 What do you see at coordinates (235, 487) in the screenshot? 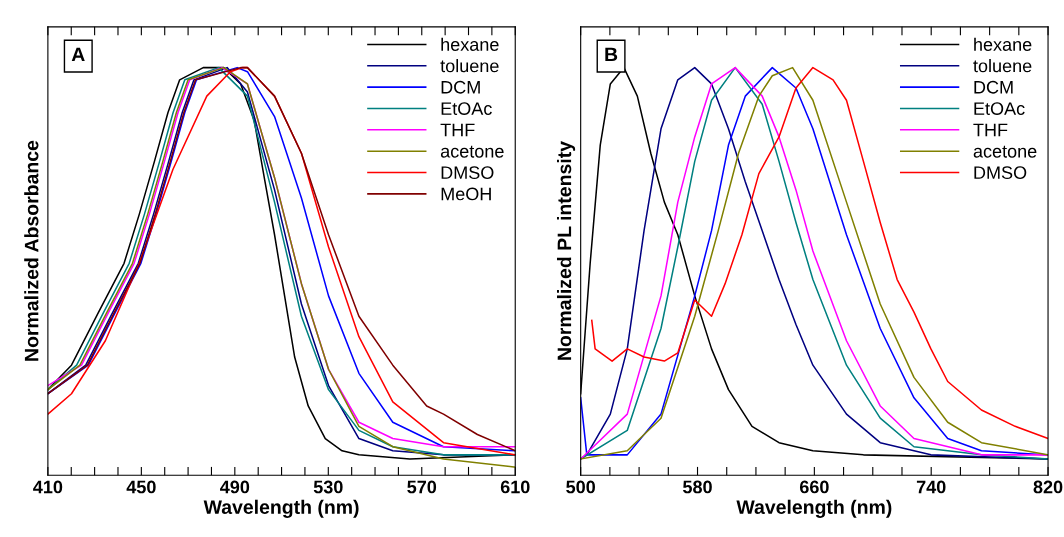
I see `x-tick-label: 490` at bounding box center [235, 487].